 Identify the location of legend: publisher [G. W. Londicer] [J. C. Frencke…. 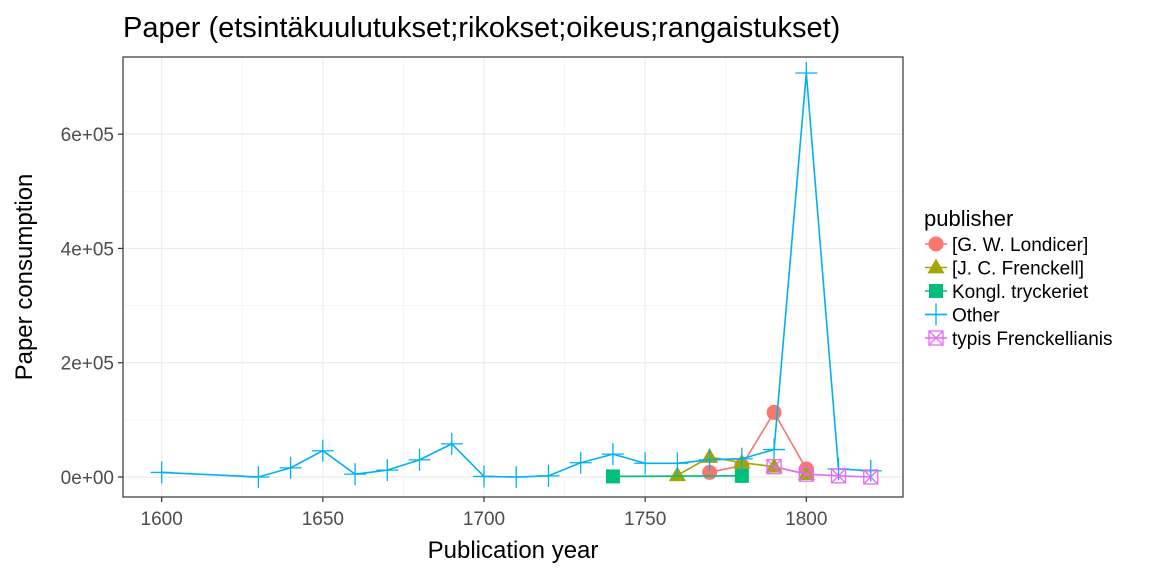
(1018, 278).